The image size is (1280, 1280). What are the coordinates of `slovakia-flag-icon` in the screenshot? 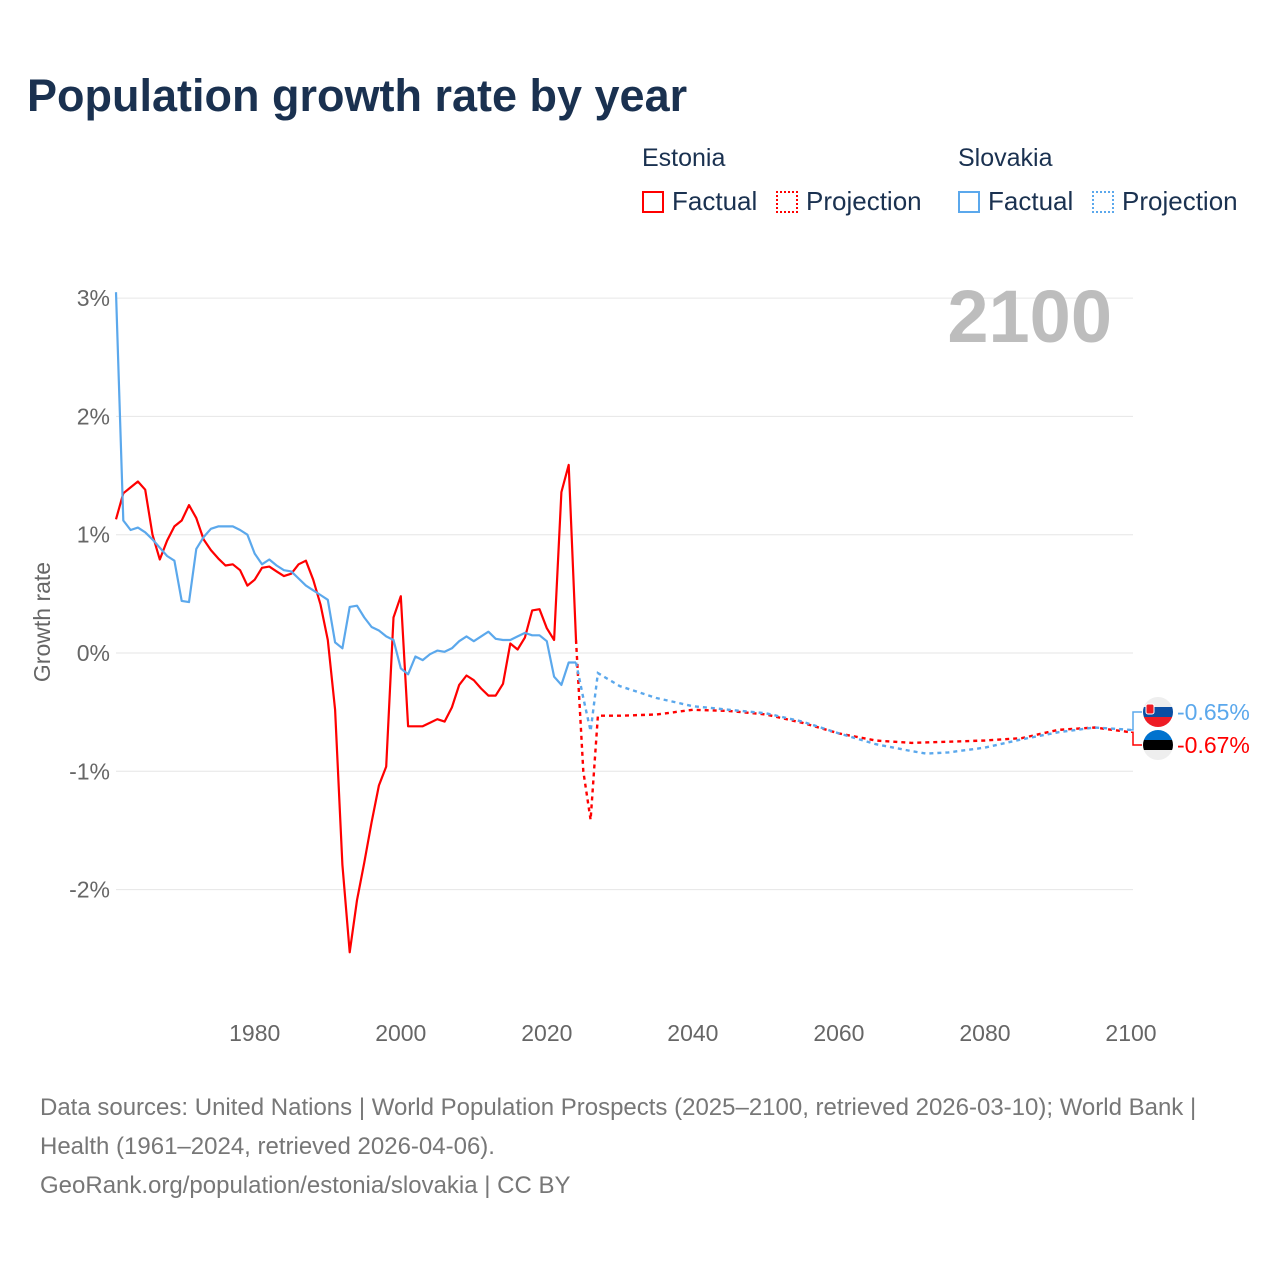 It's located at (1158, 712).